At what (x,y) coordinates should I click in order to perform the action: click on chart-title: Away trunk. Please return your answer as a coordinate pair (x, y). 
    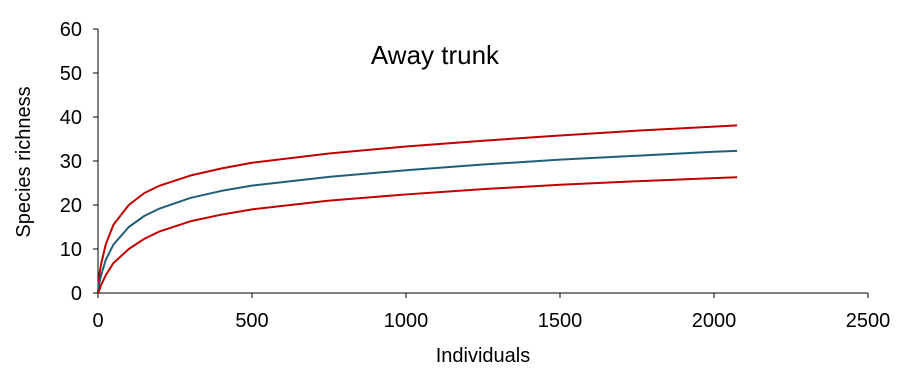
    Looking at the image, I should click on (435, 55).